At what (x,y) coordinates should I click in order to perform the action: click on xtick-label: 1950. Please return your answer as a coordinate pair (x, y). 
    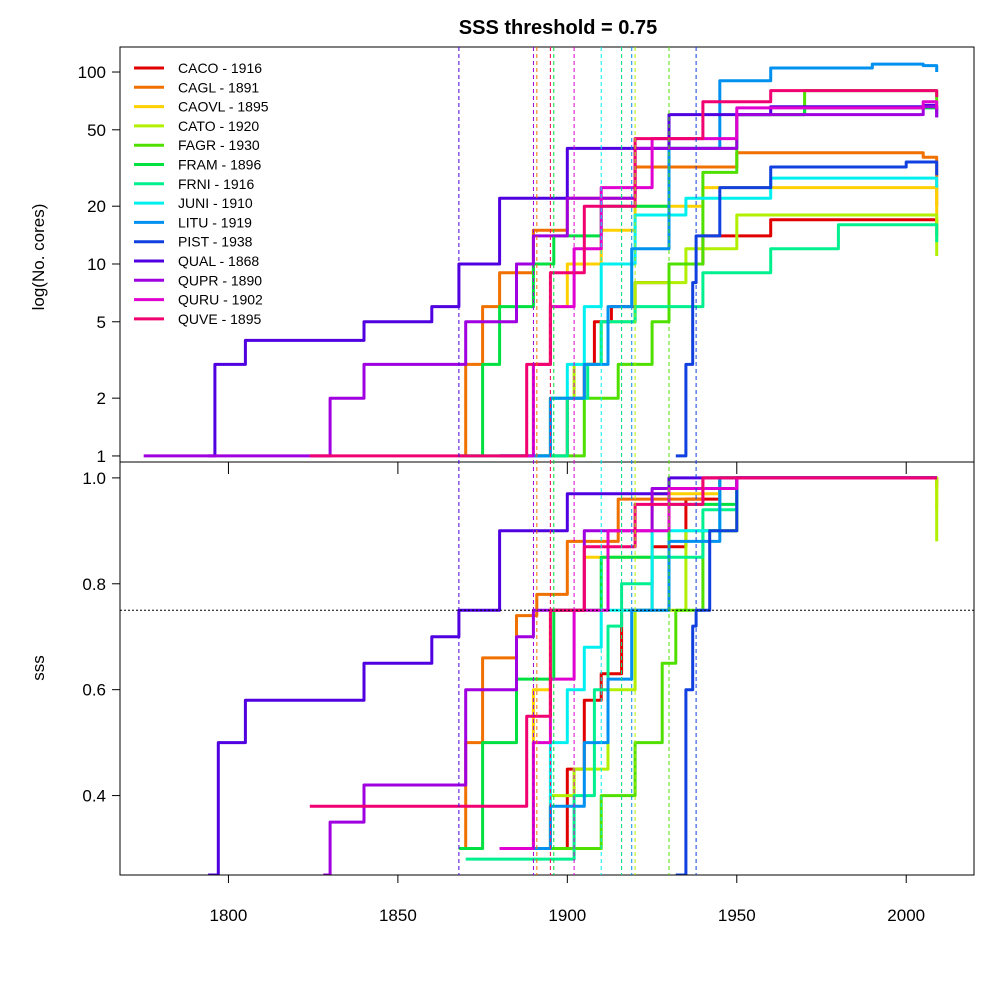
    Looking at the image, I should click on (737, 915).